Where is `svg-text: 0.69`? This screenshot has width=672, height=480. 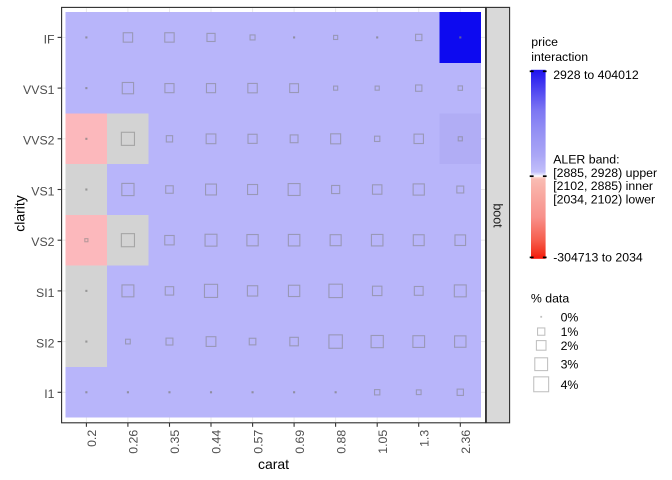 svg-text: 0.69 is located at coordinates (300, 442).